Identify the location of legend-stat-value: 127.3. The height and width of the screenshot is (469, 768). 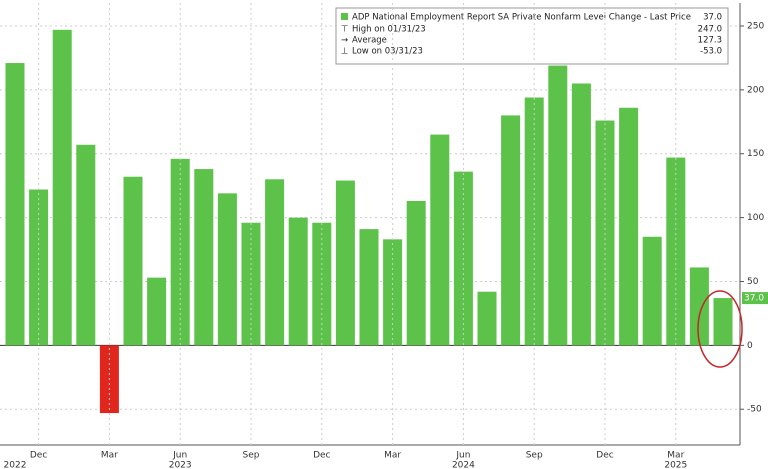
(710, 41).